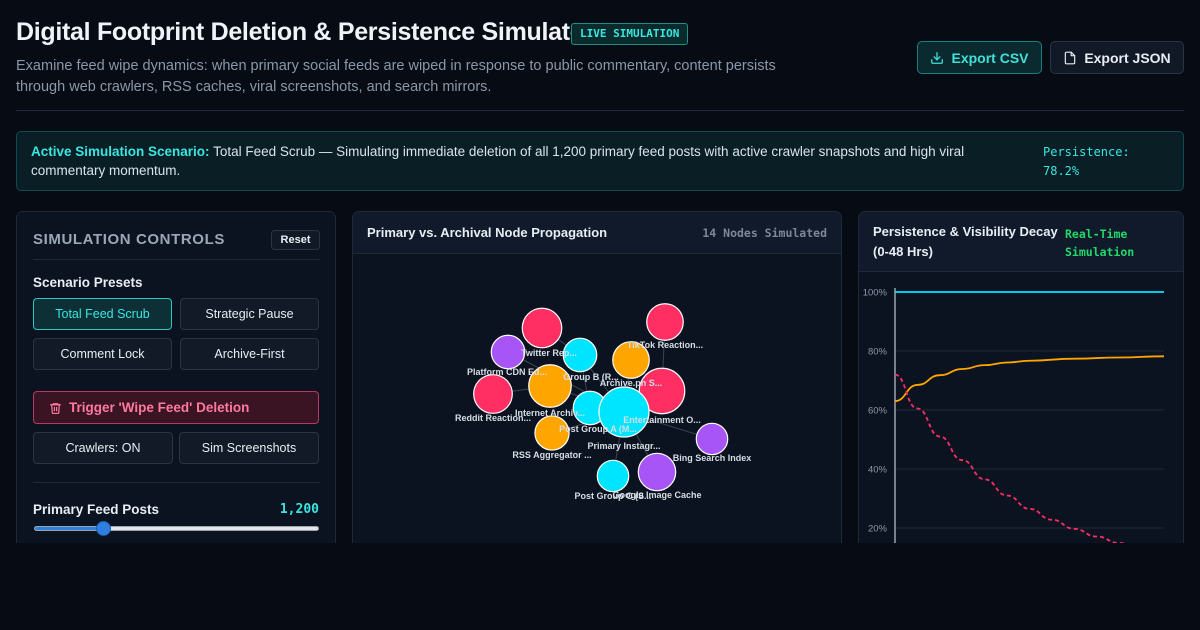  Describe the element at coordinates (249, 314) in the screenshot. I see `preset-strategic-pause: Strategic Pause` at that location.